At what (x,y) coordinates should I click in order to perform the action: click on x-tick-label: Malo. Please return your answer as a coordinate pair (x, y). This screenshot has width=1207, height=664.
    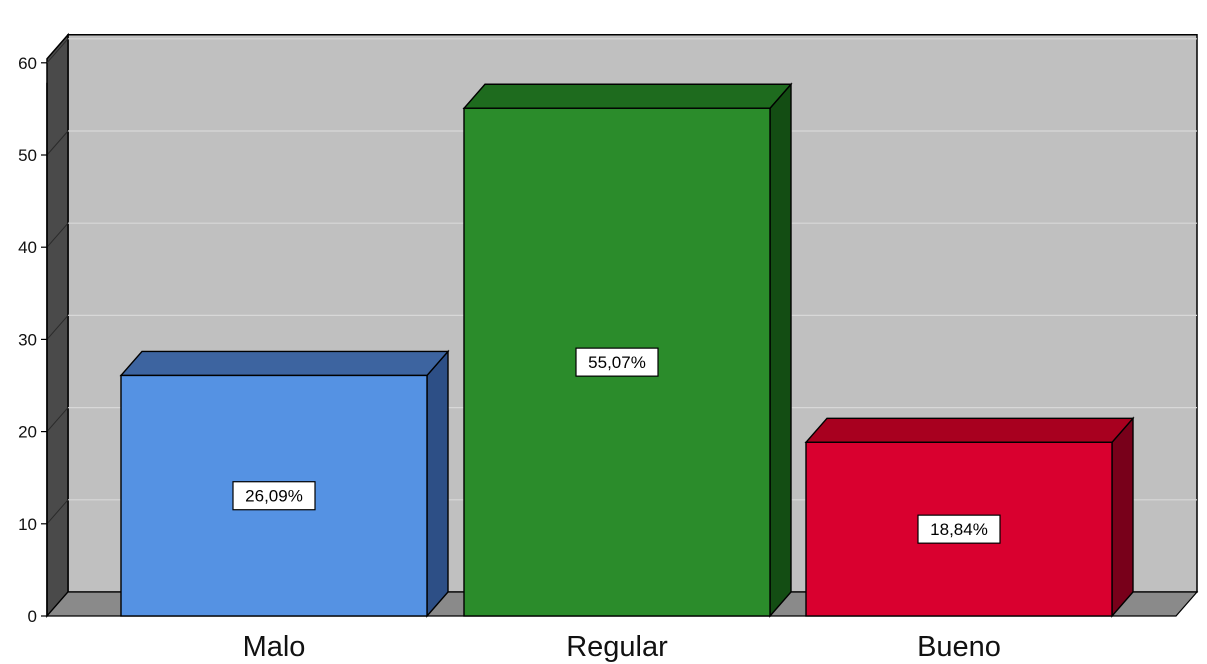
    Looking at the image, I should click on (274, 647).